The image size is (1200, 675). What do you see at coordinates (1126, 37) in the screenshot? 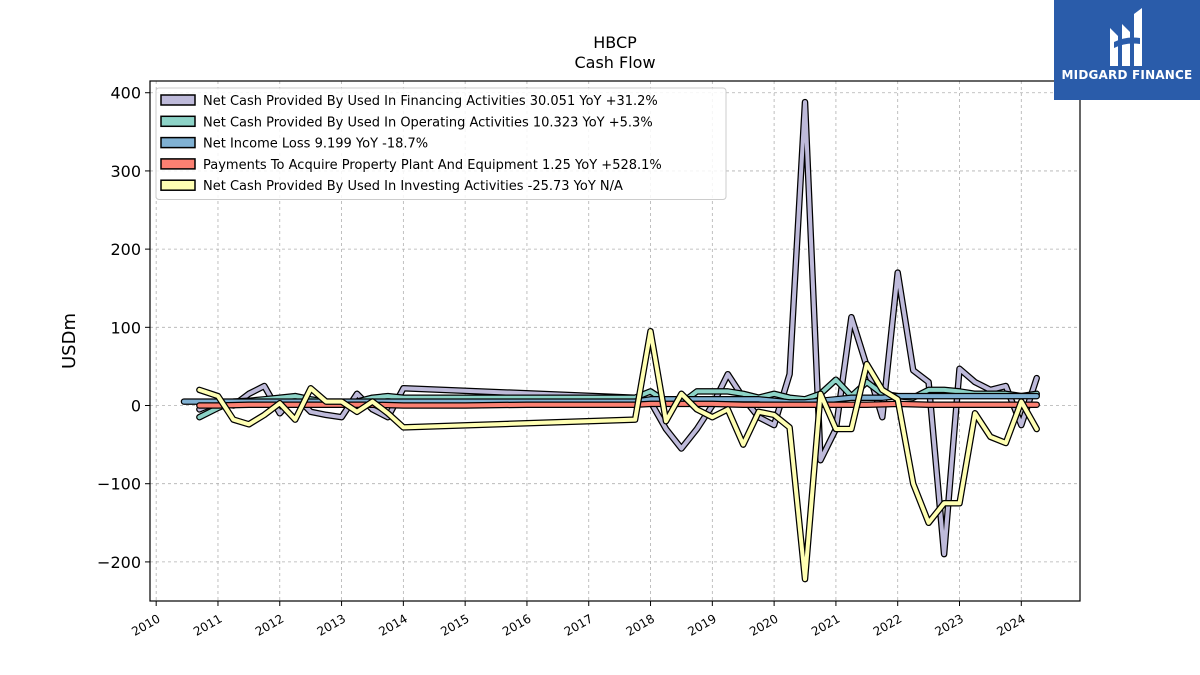
I see `logo-mark-icon` at bounding box center [1126, 37].